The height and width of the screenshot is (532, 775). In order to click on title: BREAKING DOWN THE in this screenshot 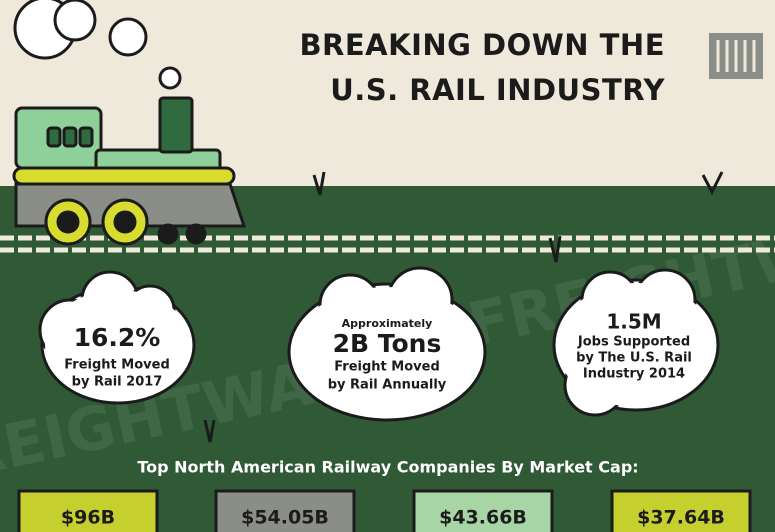, I will do `click(482, 45)`.